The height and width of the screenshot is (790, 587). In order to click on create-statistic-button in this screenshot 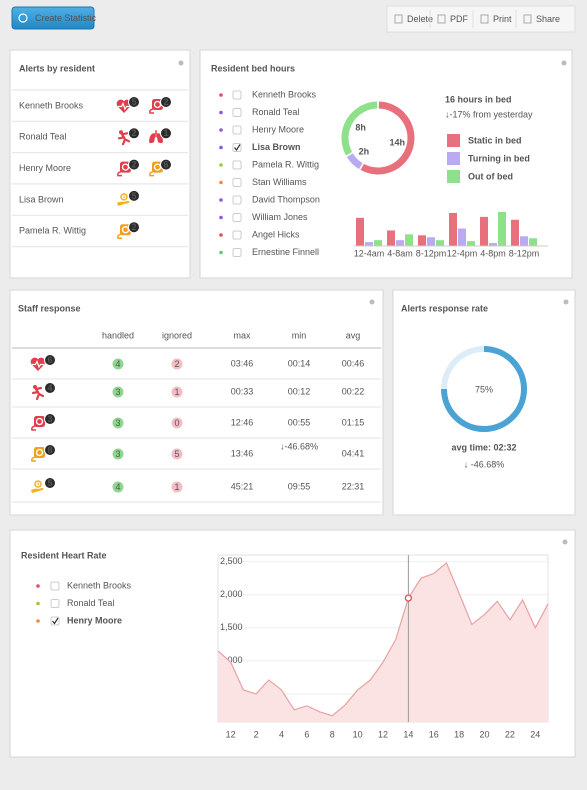, I will do `click(53, 18)`.